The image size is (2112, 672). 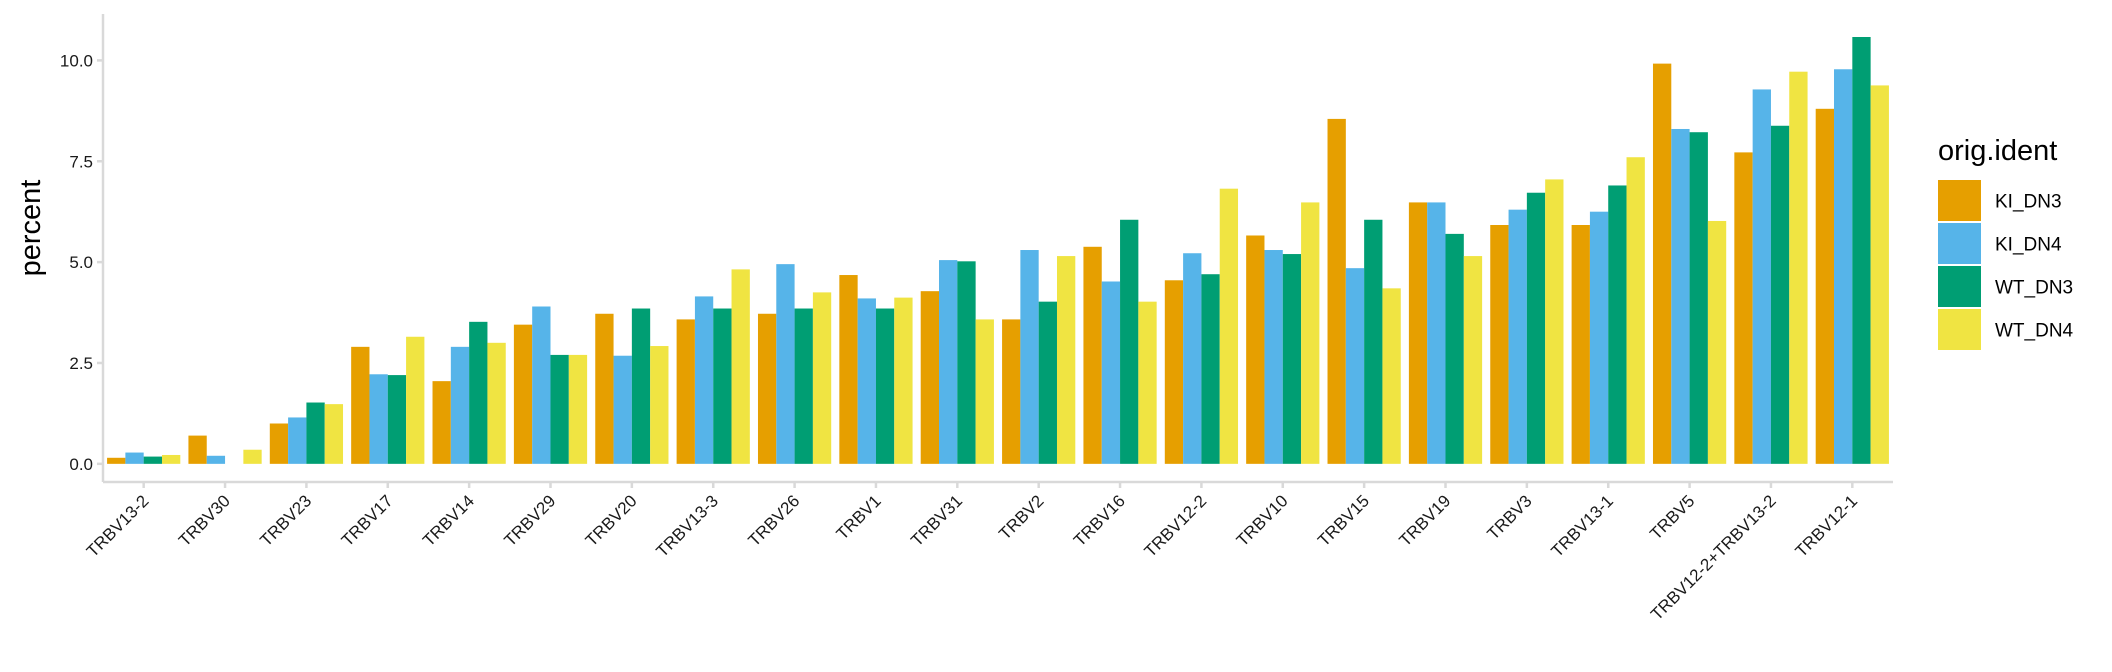 I want to click on x-tick-label: TRBV29, so click(x=529, y=520).